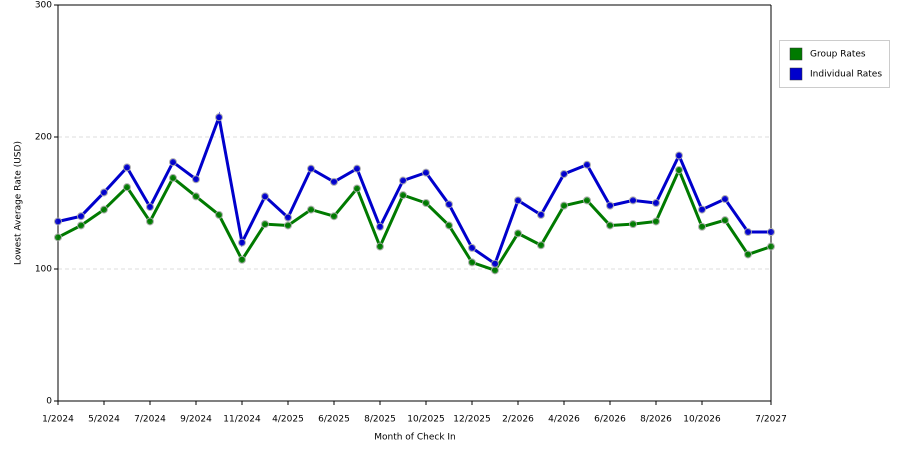  Describe the element at coordinates (58, 420) in the screenshot. I see `x-tick-label: 1/2024` at that location.